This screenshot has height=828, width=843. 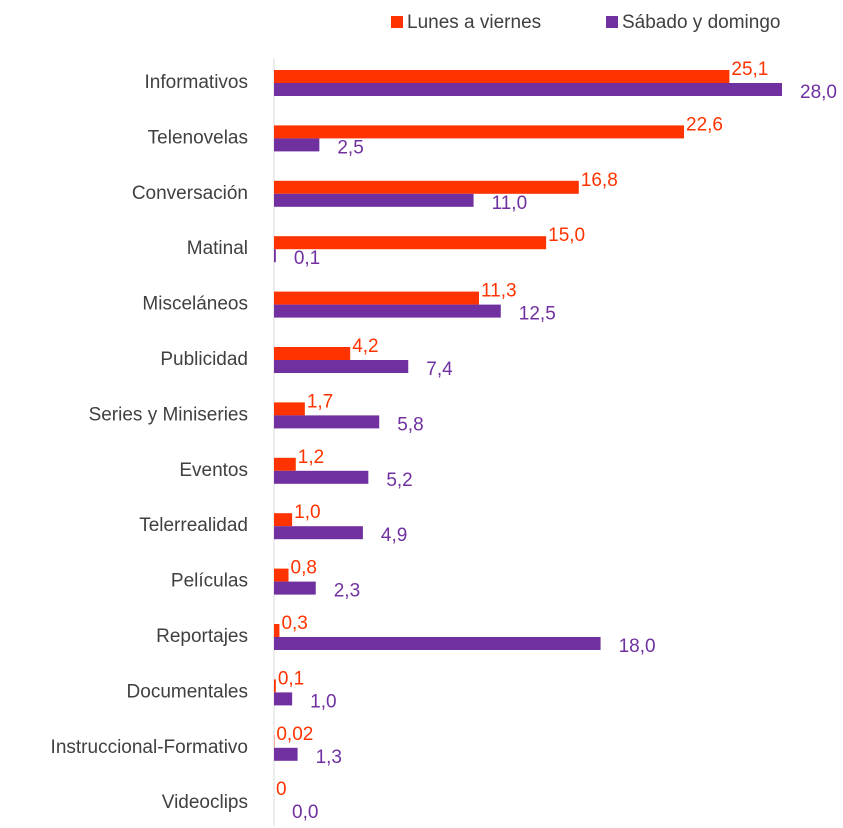 What do you see at coordinates (205, 802) in the screenshot?
I see `category-label: Videoclips` at bounding box center [205, 802].